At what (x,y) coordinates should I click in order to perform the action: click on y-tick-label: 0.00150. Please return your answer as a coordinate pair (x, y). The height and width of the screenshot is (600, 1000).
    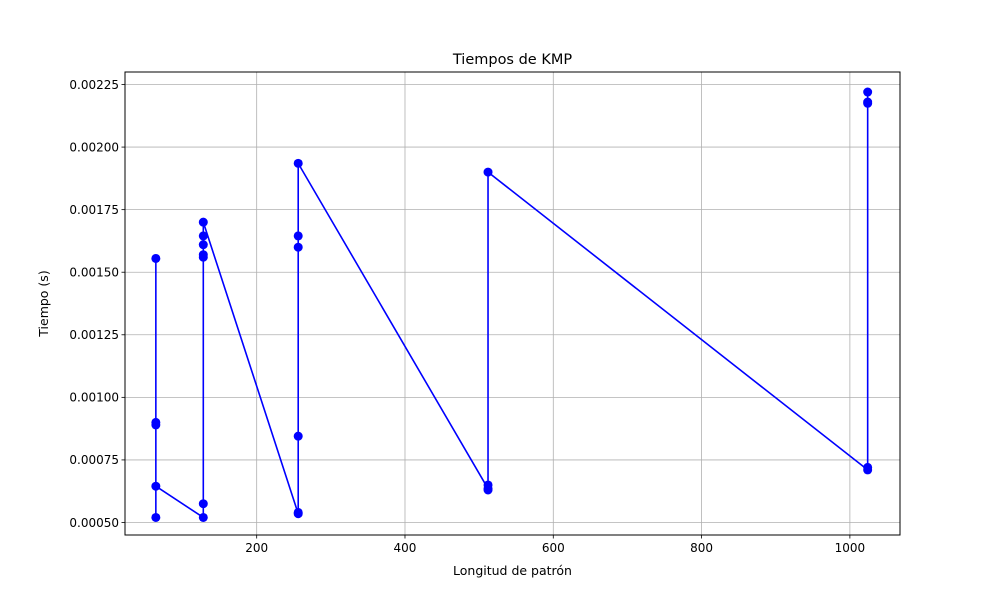
    Looking at the image, I should click on (94, 273).